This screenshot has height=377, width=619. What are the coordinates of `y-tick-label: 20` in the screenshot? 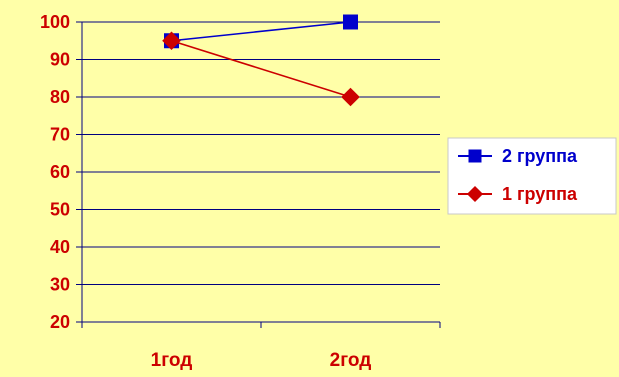 It's located at (60, 322).